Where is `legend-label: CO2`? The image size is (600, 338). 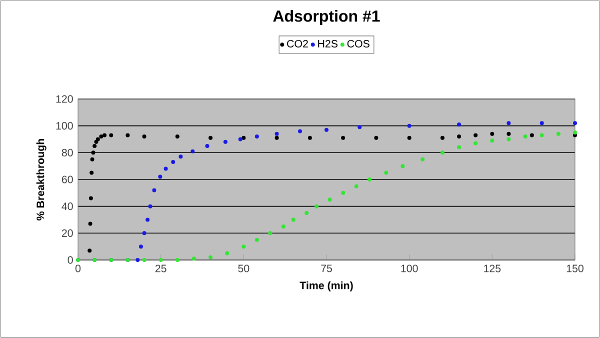
legend-label: CO2 is located at coordinates (297, 44).